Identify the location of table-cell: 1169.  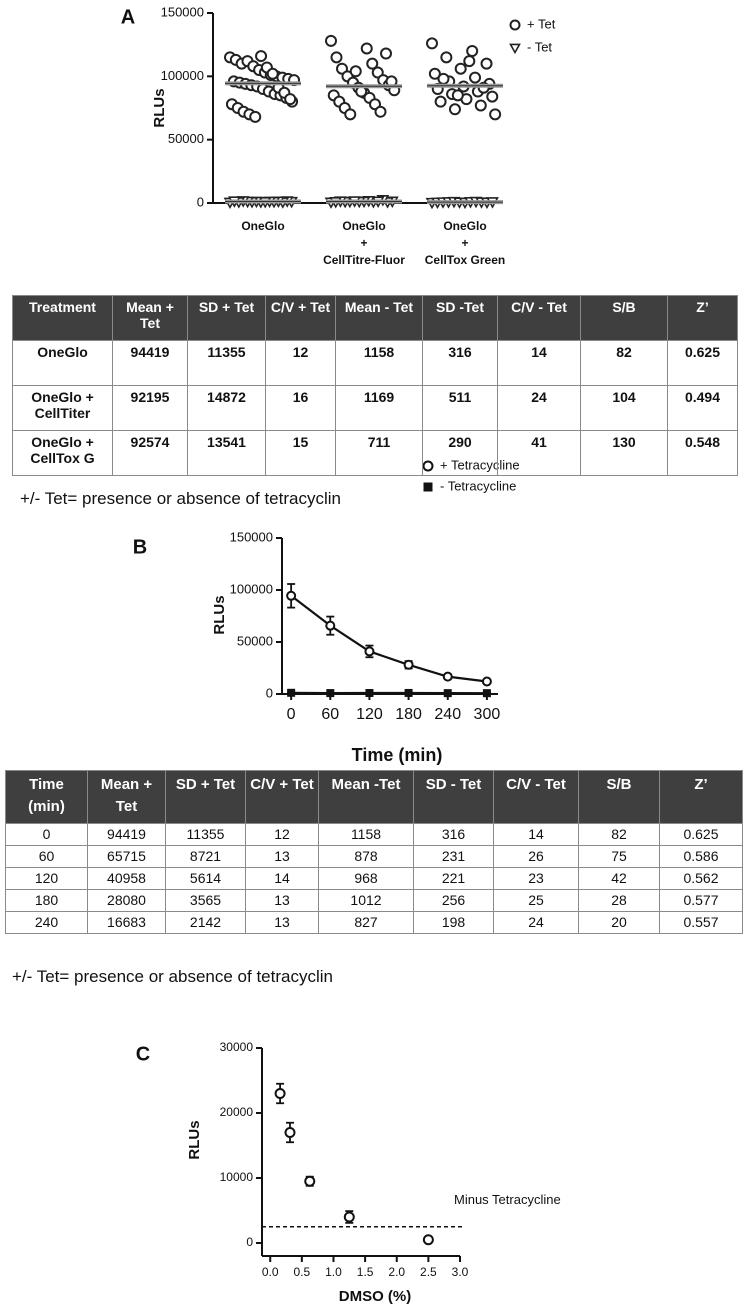
(379, 408).